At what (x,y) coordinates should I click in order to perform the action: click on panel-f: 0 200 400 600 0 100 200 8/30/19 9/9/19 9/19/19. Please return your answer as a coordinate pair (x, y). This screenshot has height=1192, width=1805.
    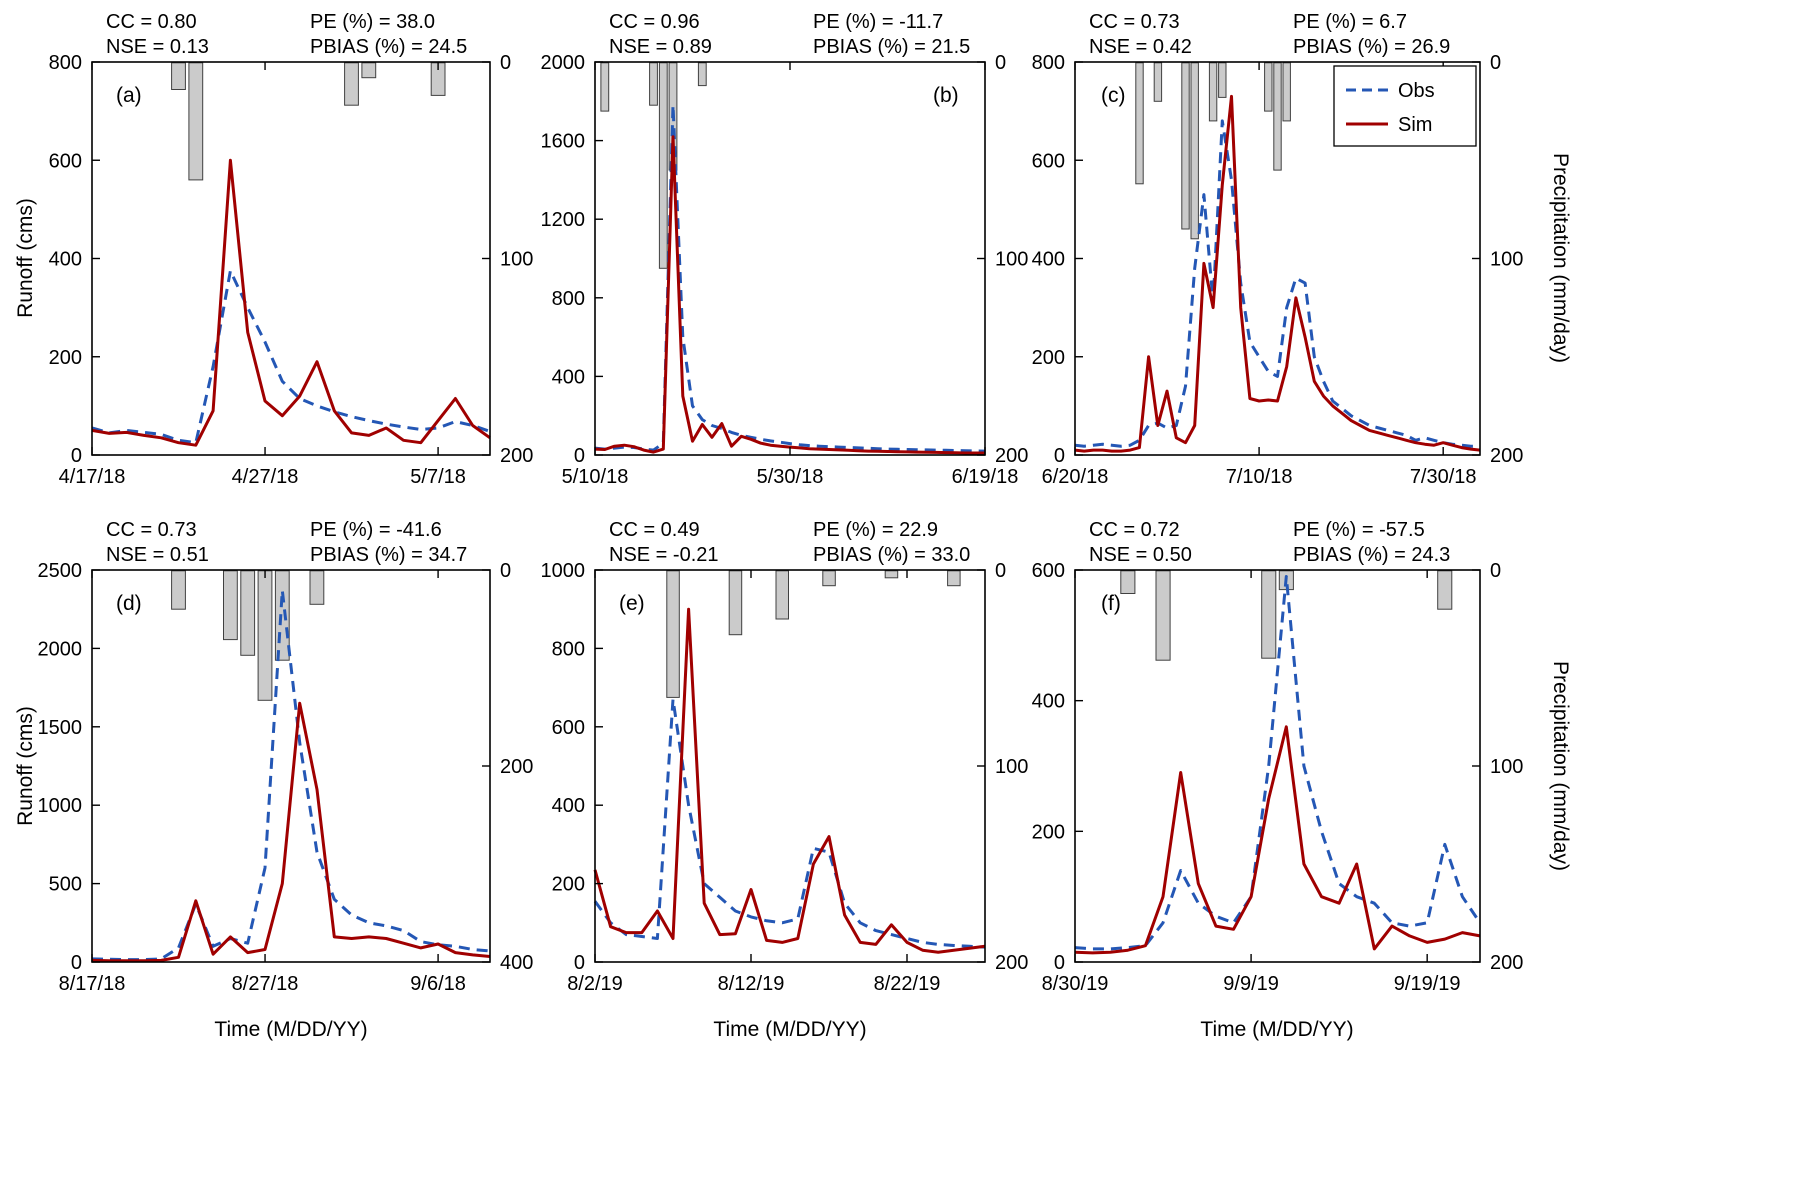
    Looking at the image, I should click on (1278, 777).